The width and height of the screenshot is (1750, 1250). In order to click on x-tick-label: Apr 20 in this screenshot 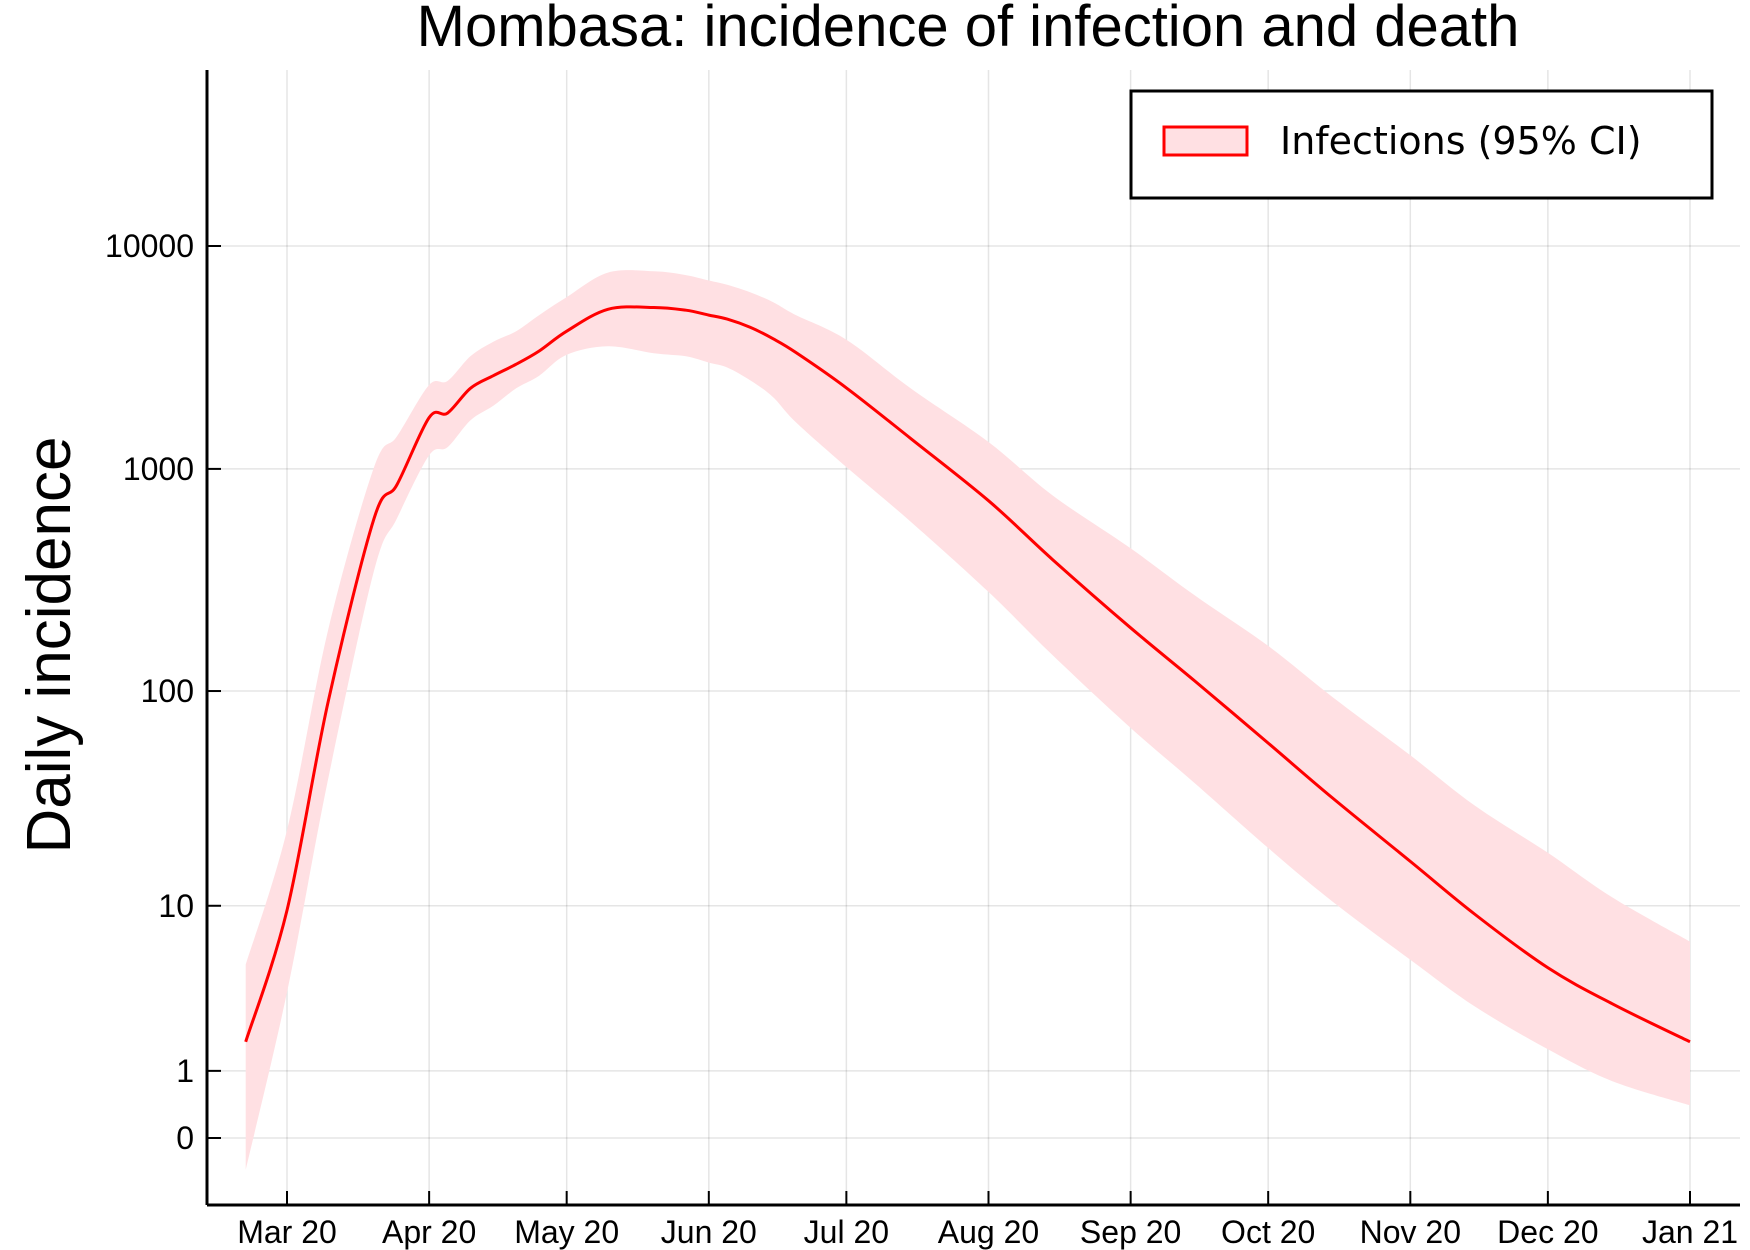, I will do `click(429, 1232)`.